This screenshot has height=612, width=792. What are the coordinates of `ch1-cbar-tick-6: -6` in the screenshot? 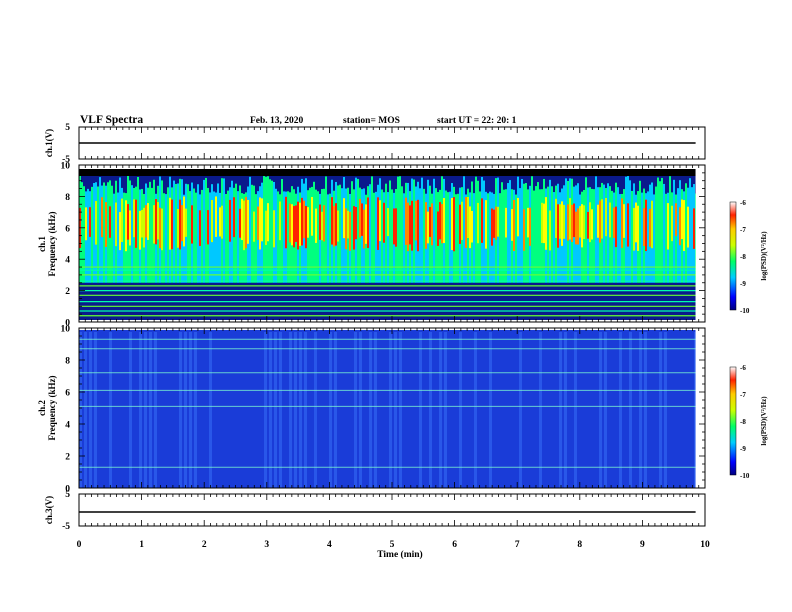 It's located at (743, 203).